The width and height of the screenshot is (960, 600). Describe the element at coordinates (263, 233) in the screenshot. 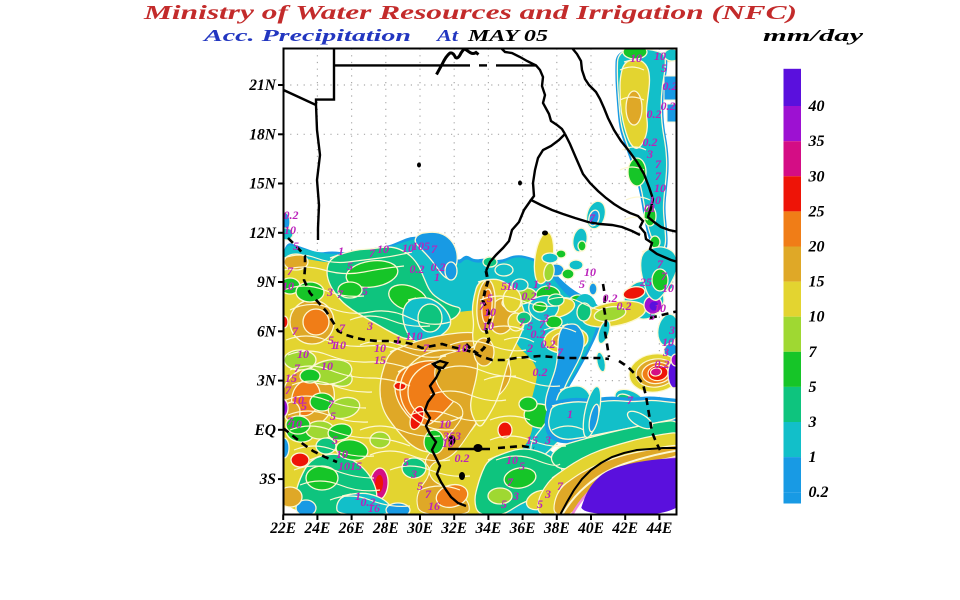

I see `svg-text: 12N` at that location.